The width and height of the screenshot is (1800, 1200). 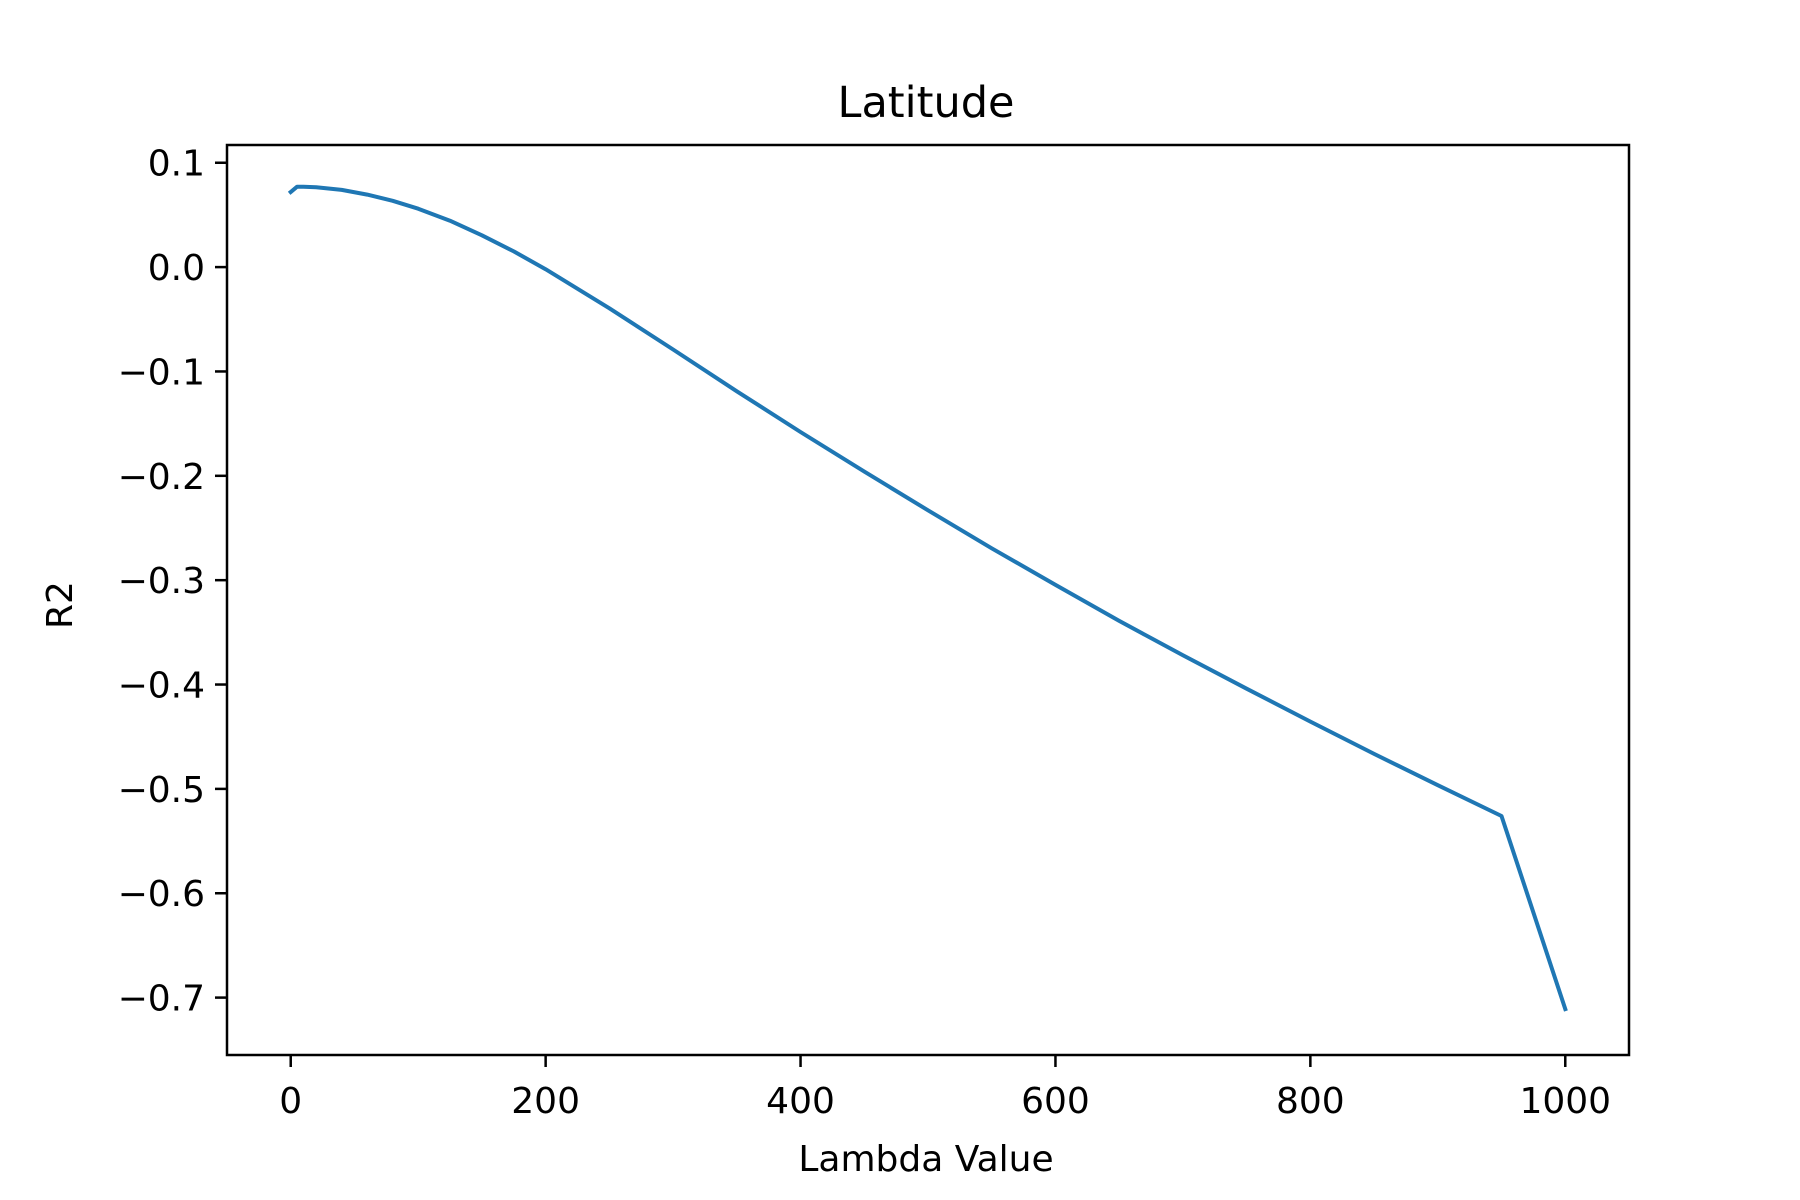 What do you see at coordinates (161, 999) in the screenshot?
I see `y-tick-label: −0.7` at bounding box center [161, 999].